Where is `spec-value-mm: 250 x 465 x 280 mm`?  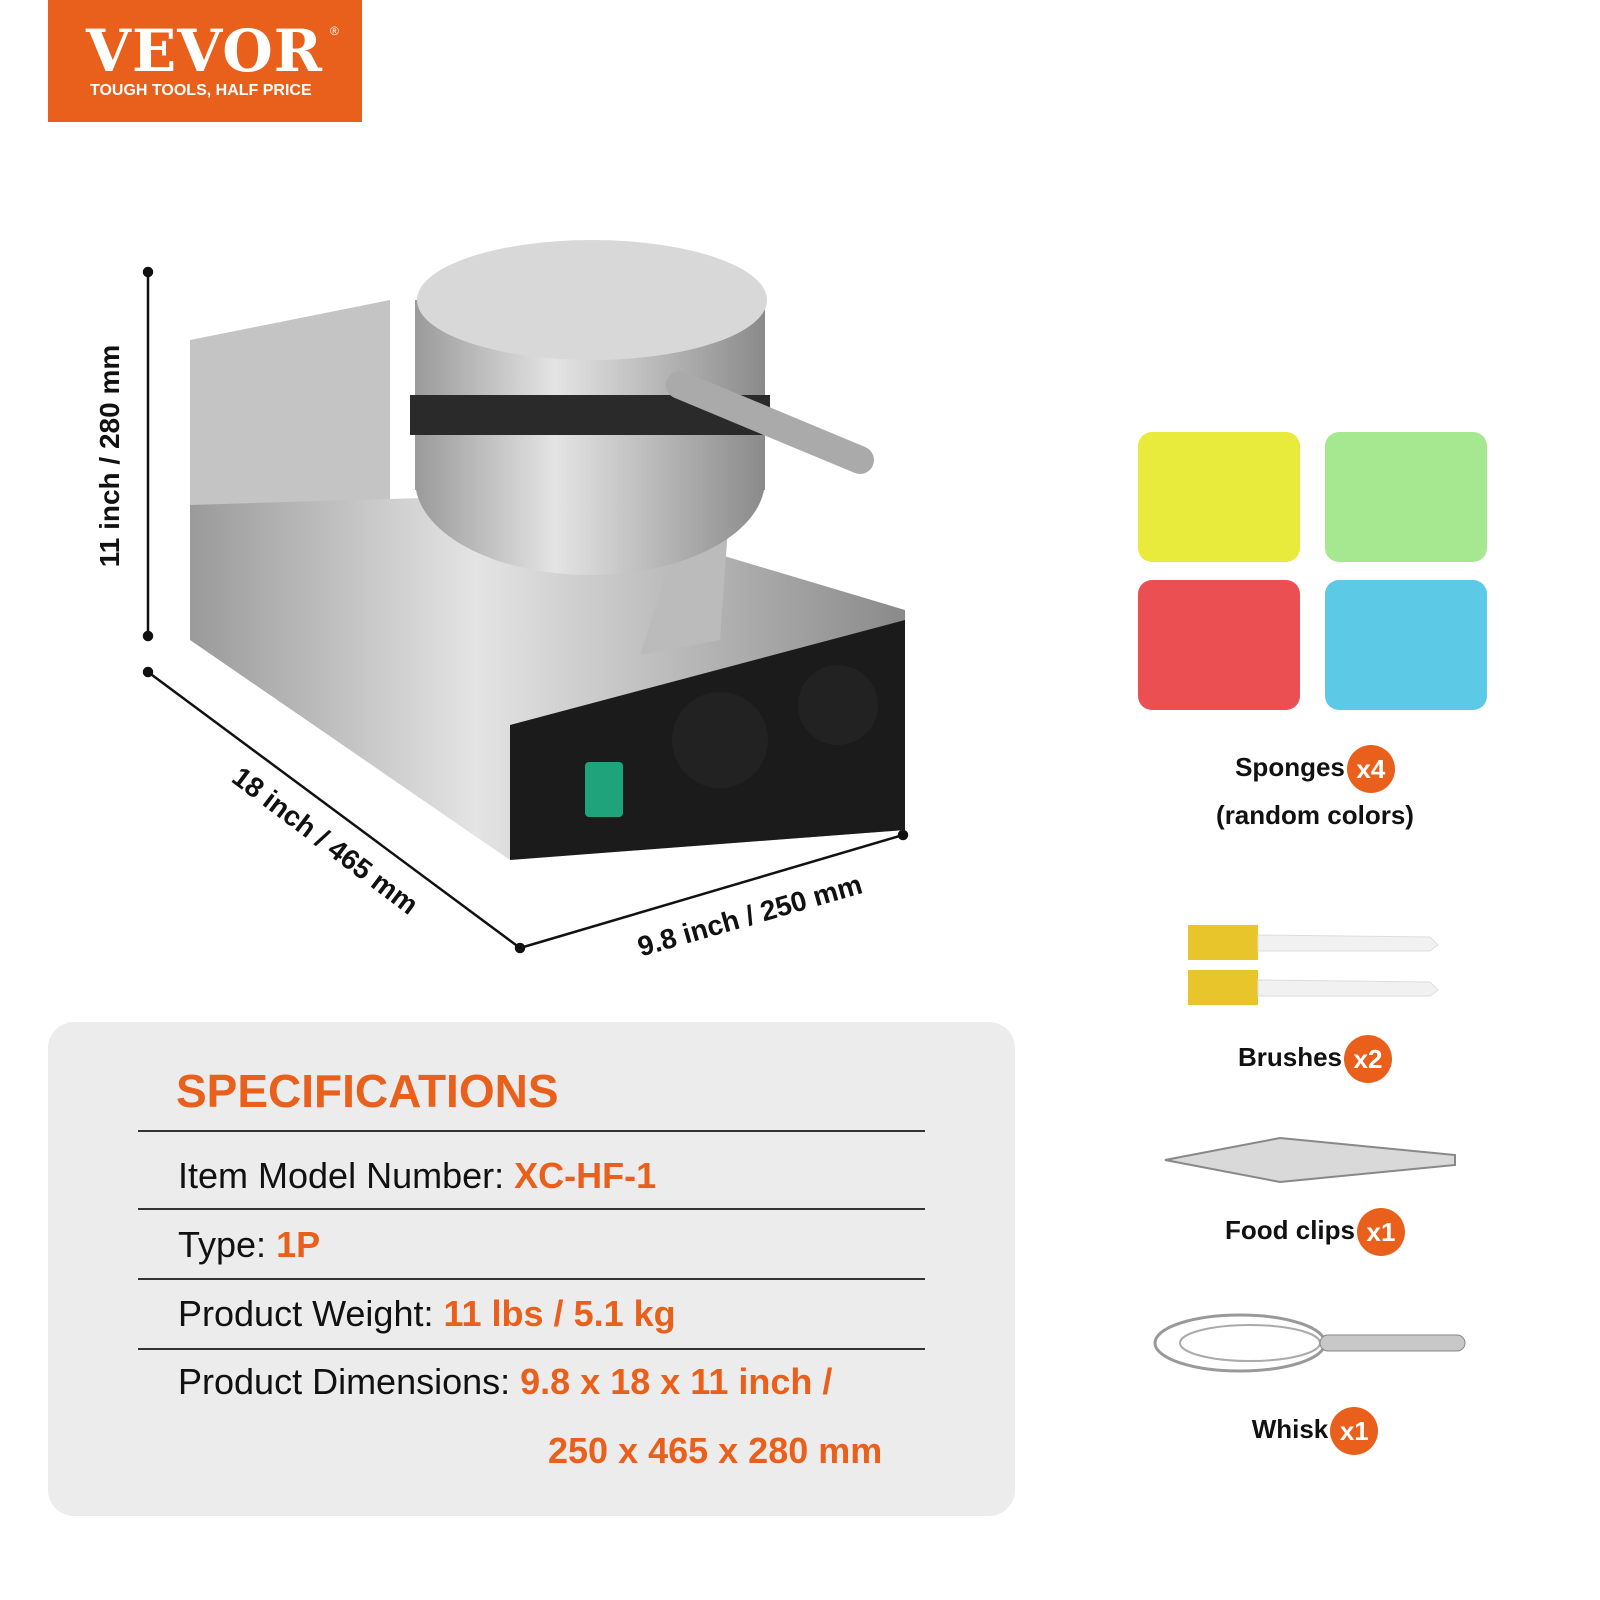 spec-value-mm: 250 x 465 x 280 mm is located at coordinates (715, 1450).